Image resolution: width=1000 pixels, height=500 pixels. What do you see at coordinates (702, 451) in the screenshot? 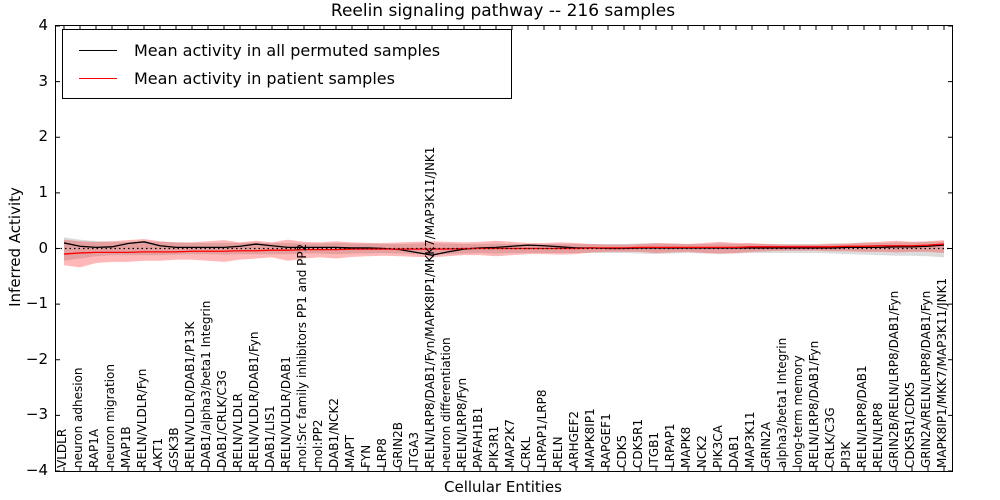
I see `x-tick-label: NCK2` at bounding box center [702, 451].